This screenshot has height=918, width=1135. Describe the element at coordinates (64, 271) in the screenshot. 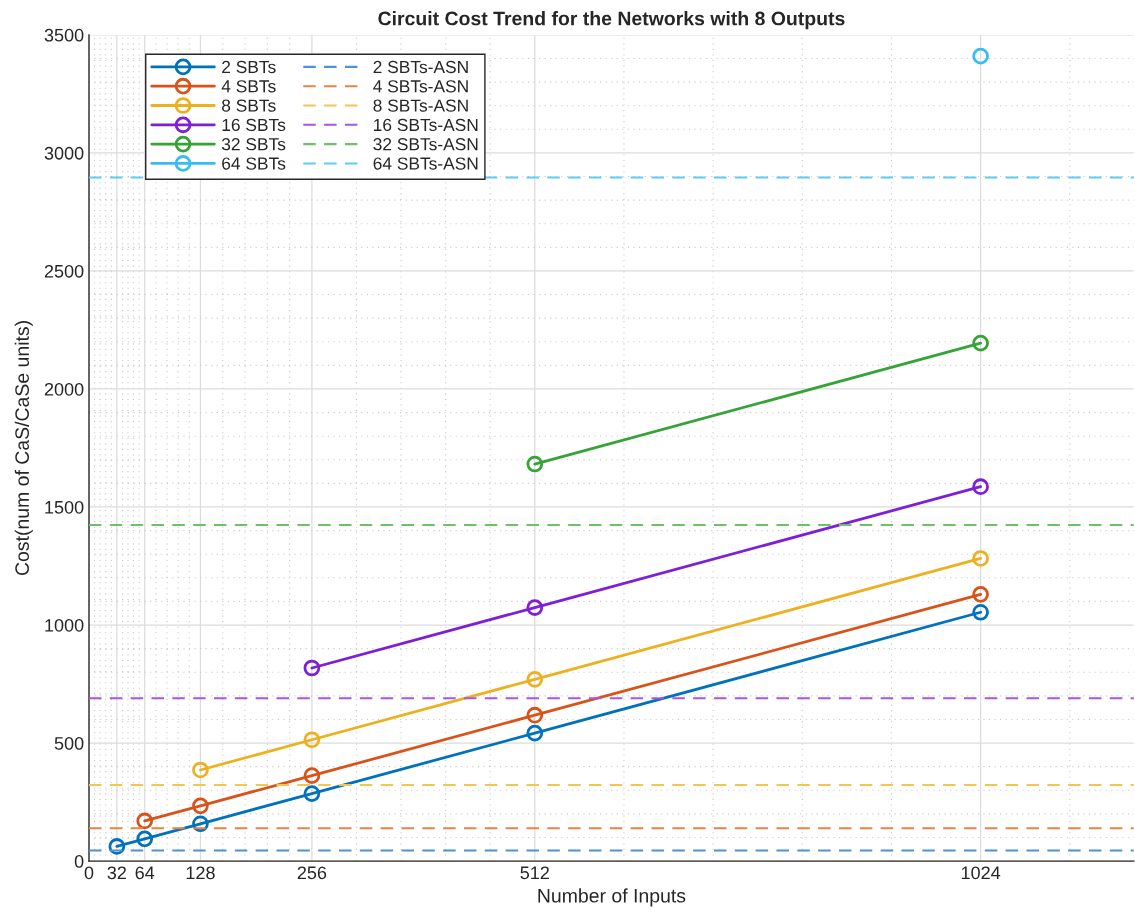

I see `y-tick-label: 2500` at that location.